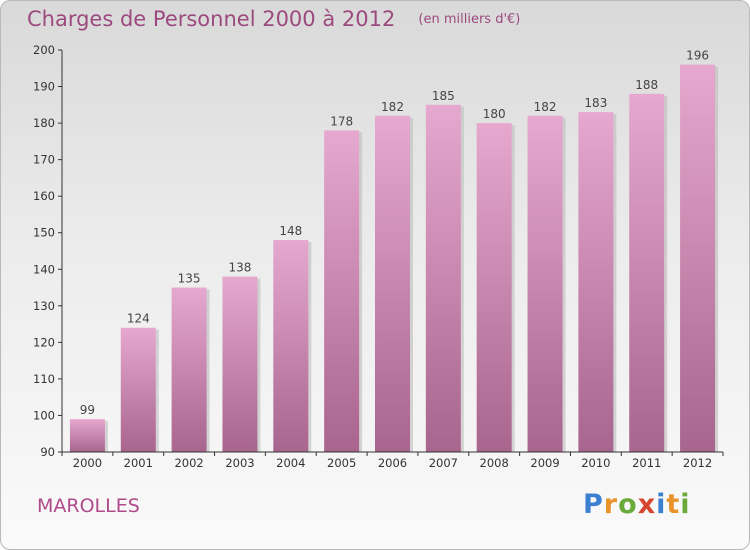 The width and height of the screenshot is (750, 550). Describe the element at coordinates (595, 103) in the screenshot. I see `data-label-2010: 183` at that location.